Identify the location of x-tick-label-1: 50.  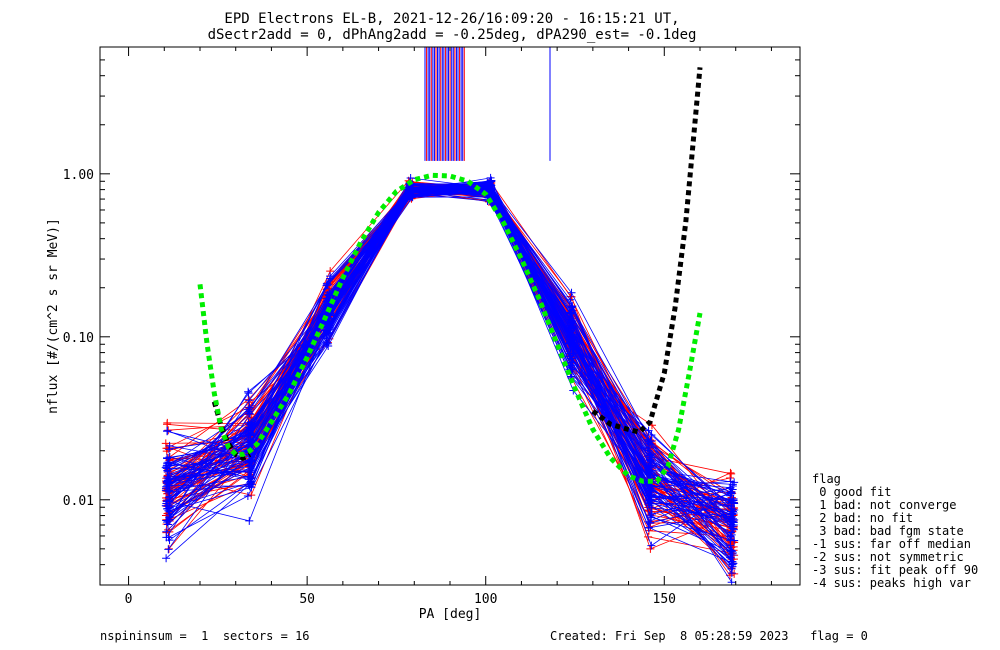
(307, 599).